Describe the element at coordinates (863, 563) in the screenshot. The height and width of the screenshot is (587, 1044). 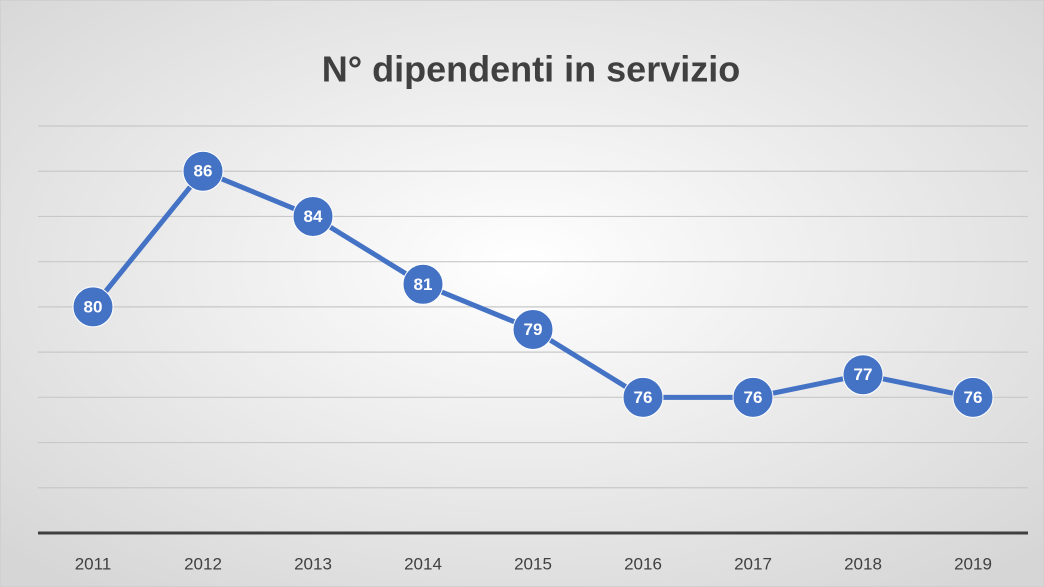
I see `x-tick-label: 2018` at that location.